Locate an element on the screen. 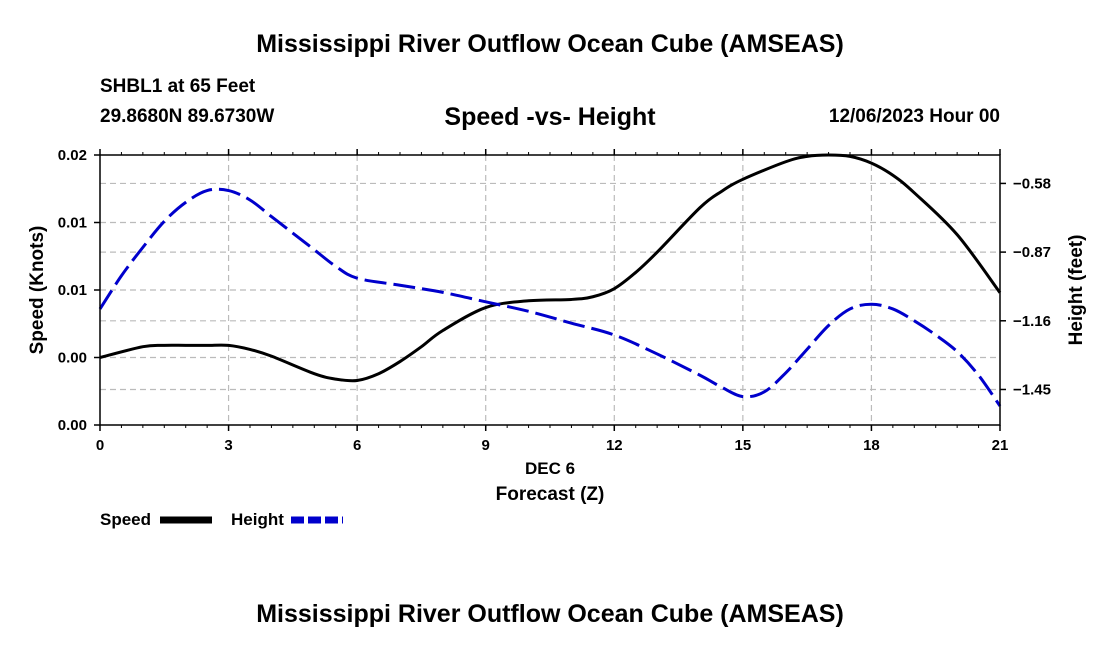 The width and height of the screenshot is (1100, 650). x-tick-label: 15 is located at coordinates (743, 445).